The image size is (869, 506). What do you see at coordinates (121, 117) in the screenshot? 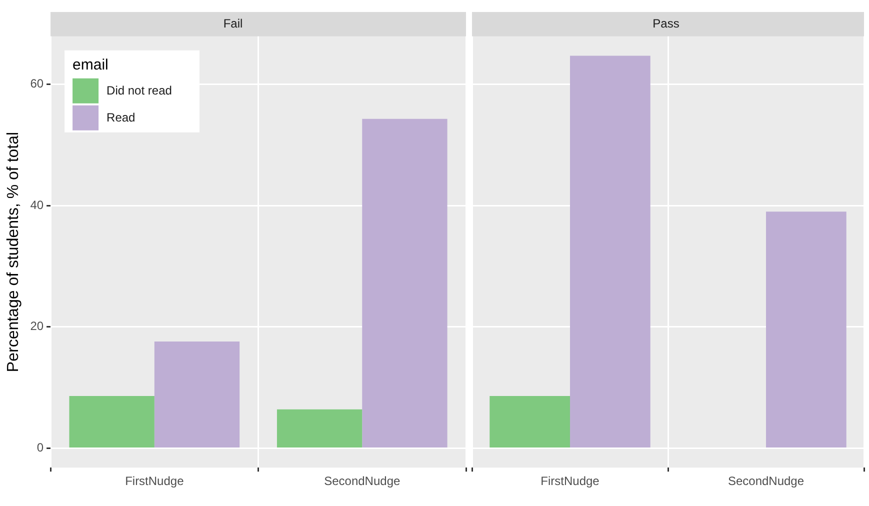
I see `legend-label: Read` at bounding box center [121, 117].